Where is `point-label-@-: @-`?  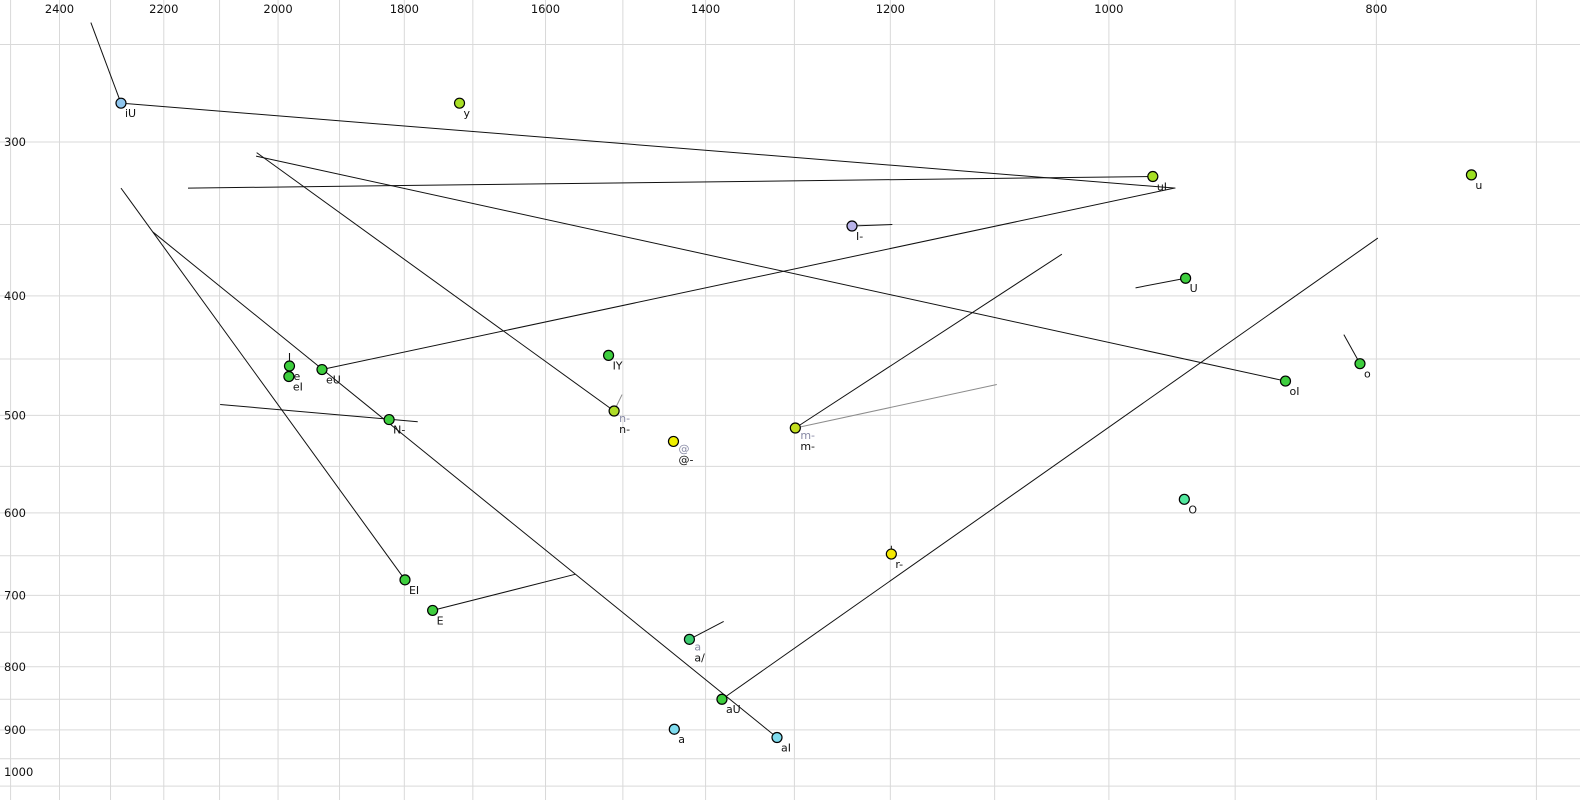
point-label-@-: @- is located at coordinates (685, 459).